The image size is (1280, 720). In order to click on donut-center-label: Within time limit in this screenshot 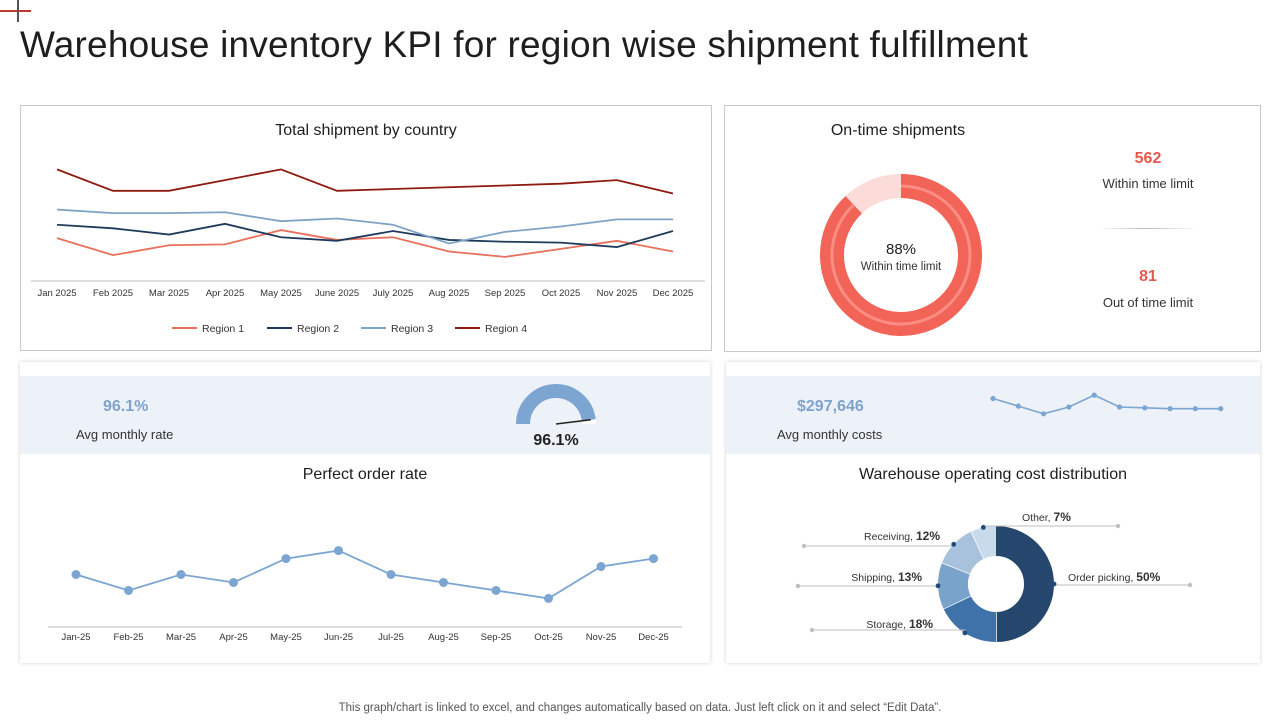, I will do `click(901, 267)`.